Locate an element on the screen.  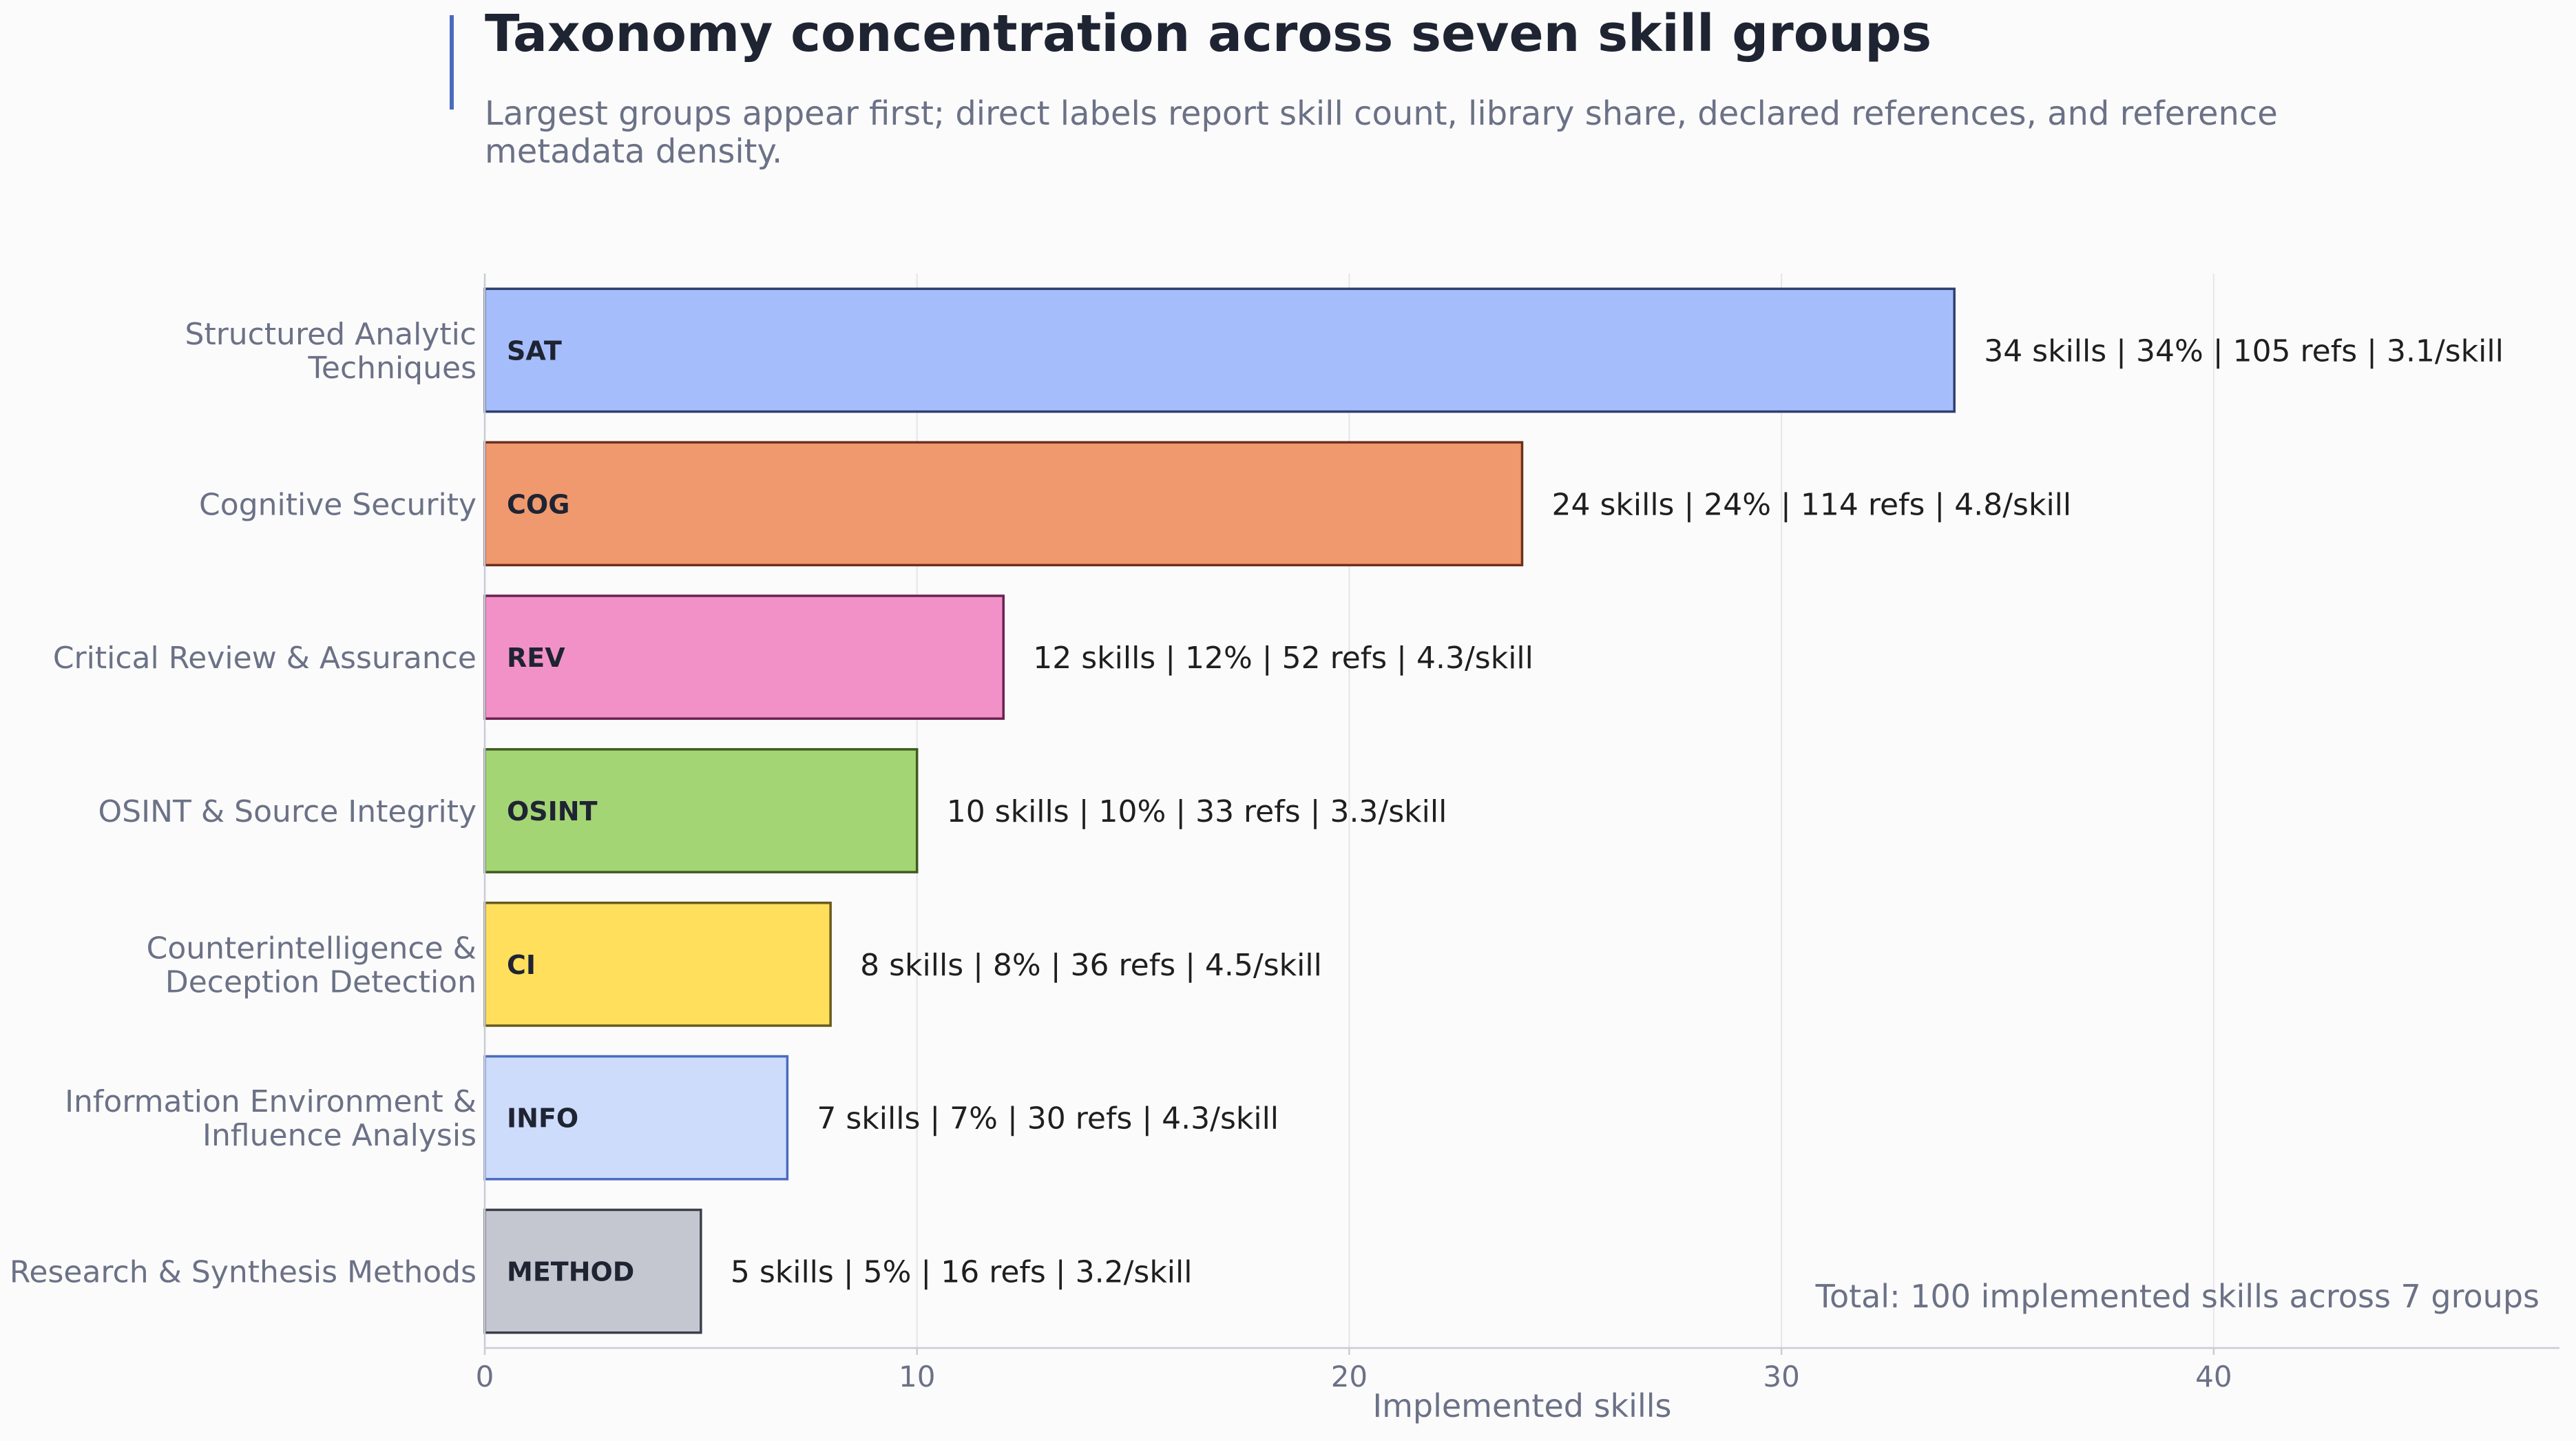
category-label: Deception Detection is located at coordinates (321, 981).